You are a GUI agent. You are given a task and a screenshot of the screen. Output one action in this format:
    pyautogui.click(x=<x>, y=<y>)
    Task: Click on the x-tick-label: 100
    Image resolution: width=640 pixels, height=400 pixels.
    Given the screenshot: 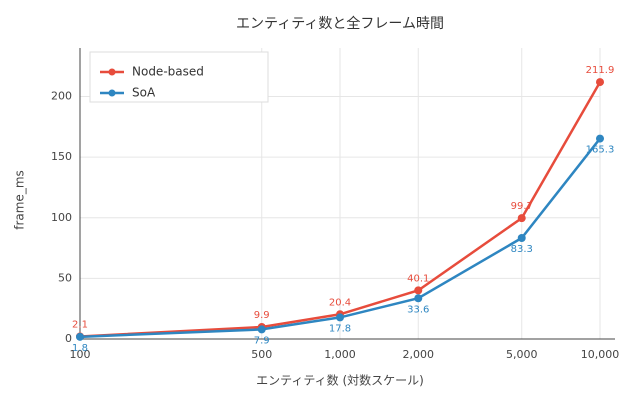 What is the action you would take?
    pyautogui.click(x=80, y=354)
    